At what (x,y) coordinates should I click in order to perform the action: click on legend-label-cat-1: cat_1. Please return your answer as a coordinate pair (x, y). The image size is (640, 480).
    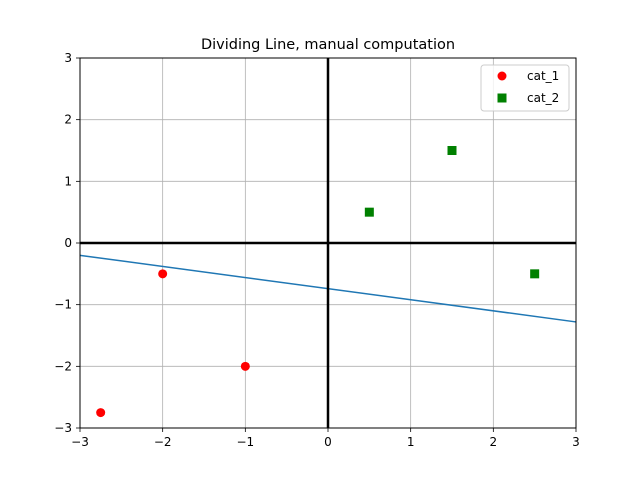
    Looking at the image, I should click on (543, 76).